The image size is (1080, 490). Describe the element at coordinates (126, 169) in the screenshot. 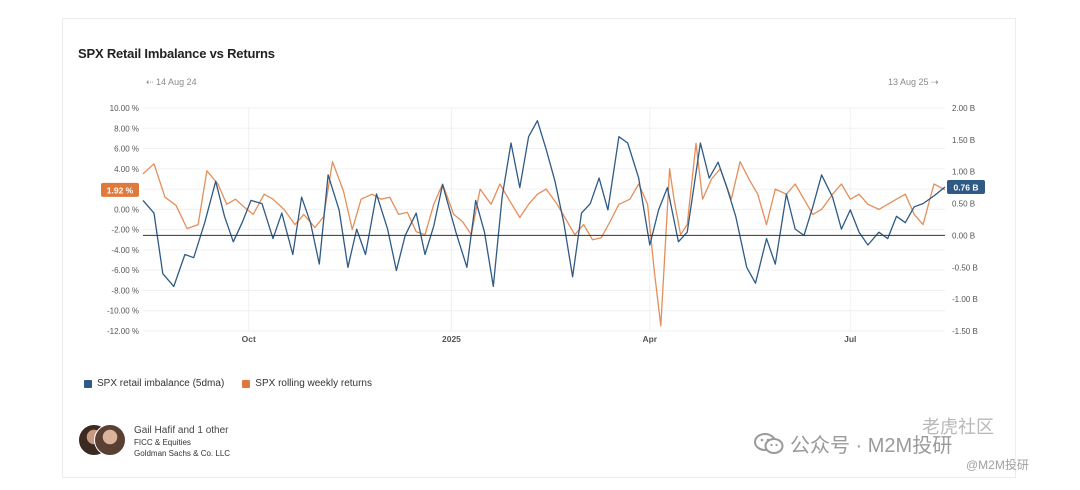

I see `y-left-tick-label: 4.00 %` at that location.